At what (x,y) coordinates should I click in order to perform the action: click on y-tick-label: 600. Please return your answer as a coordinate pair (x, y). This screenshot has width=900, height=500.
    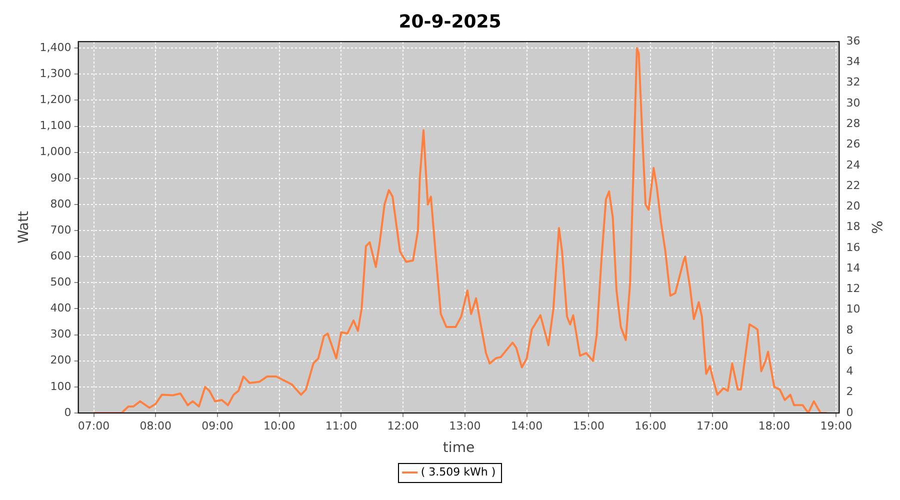
    Looking at the image, I should click on (61, 255).